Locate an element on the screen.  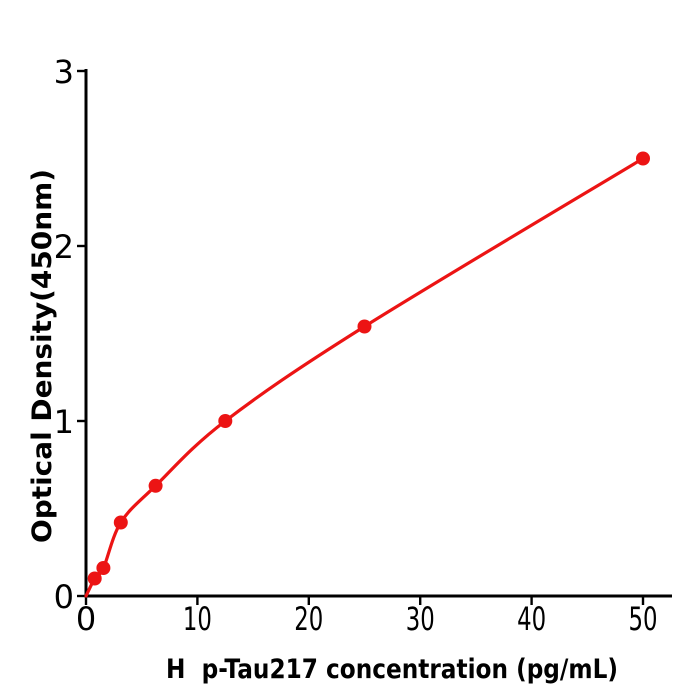
x-tick-label-30: 30 is located at coordinates (420, 619).